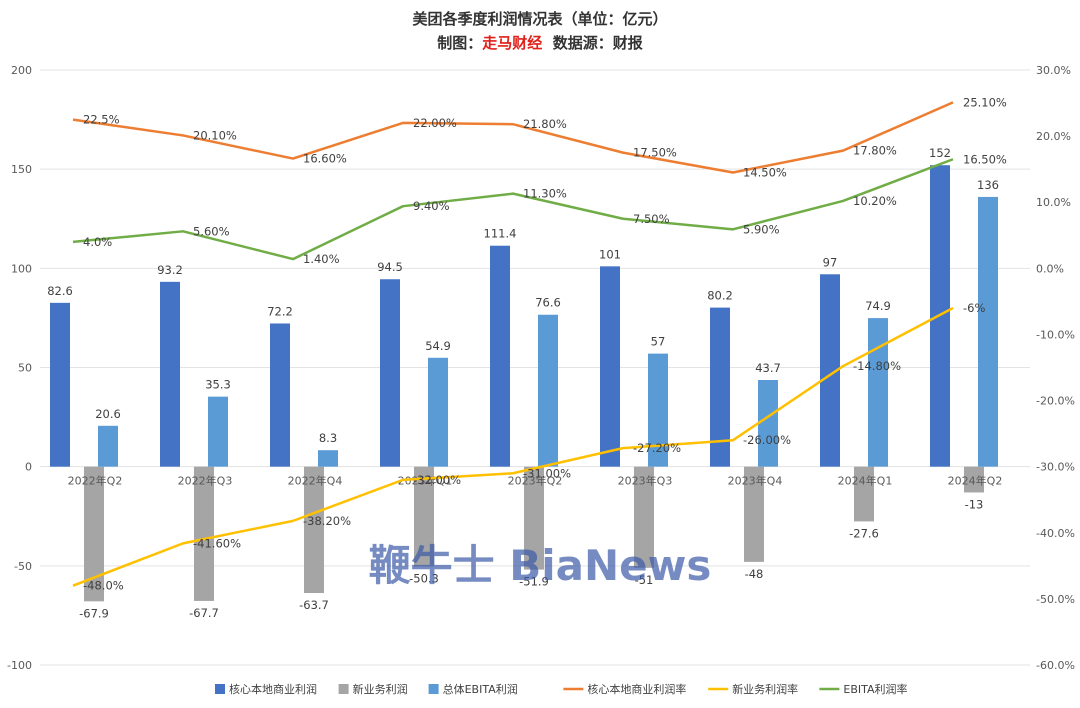 The width and height of the screenshot is (1080, 708). I want to click on legend-label: 总体EBITA利润, so click(480, 689).